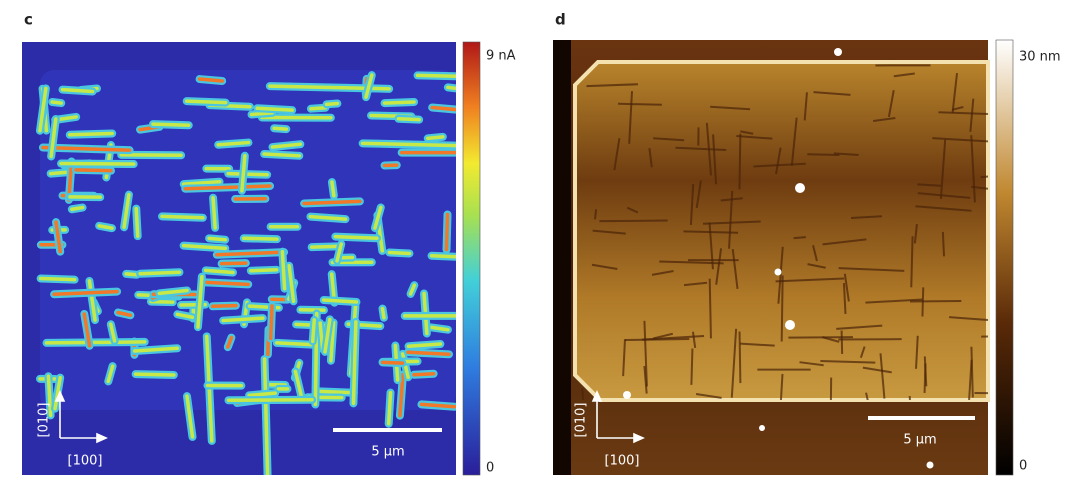 This screenshot has height=499, width=1079. I want to click on axis-label-vertical: [010], so click(581, 420).